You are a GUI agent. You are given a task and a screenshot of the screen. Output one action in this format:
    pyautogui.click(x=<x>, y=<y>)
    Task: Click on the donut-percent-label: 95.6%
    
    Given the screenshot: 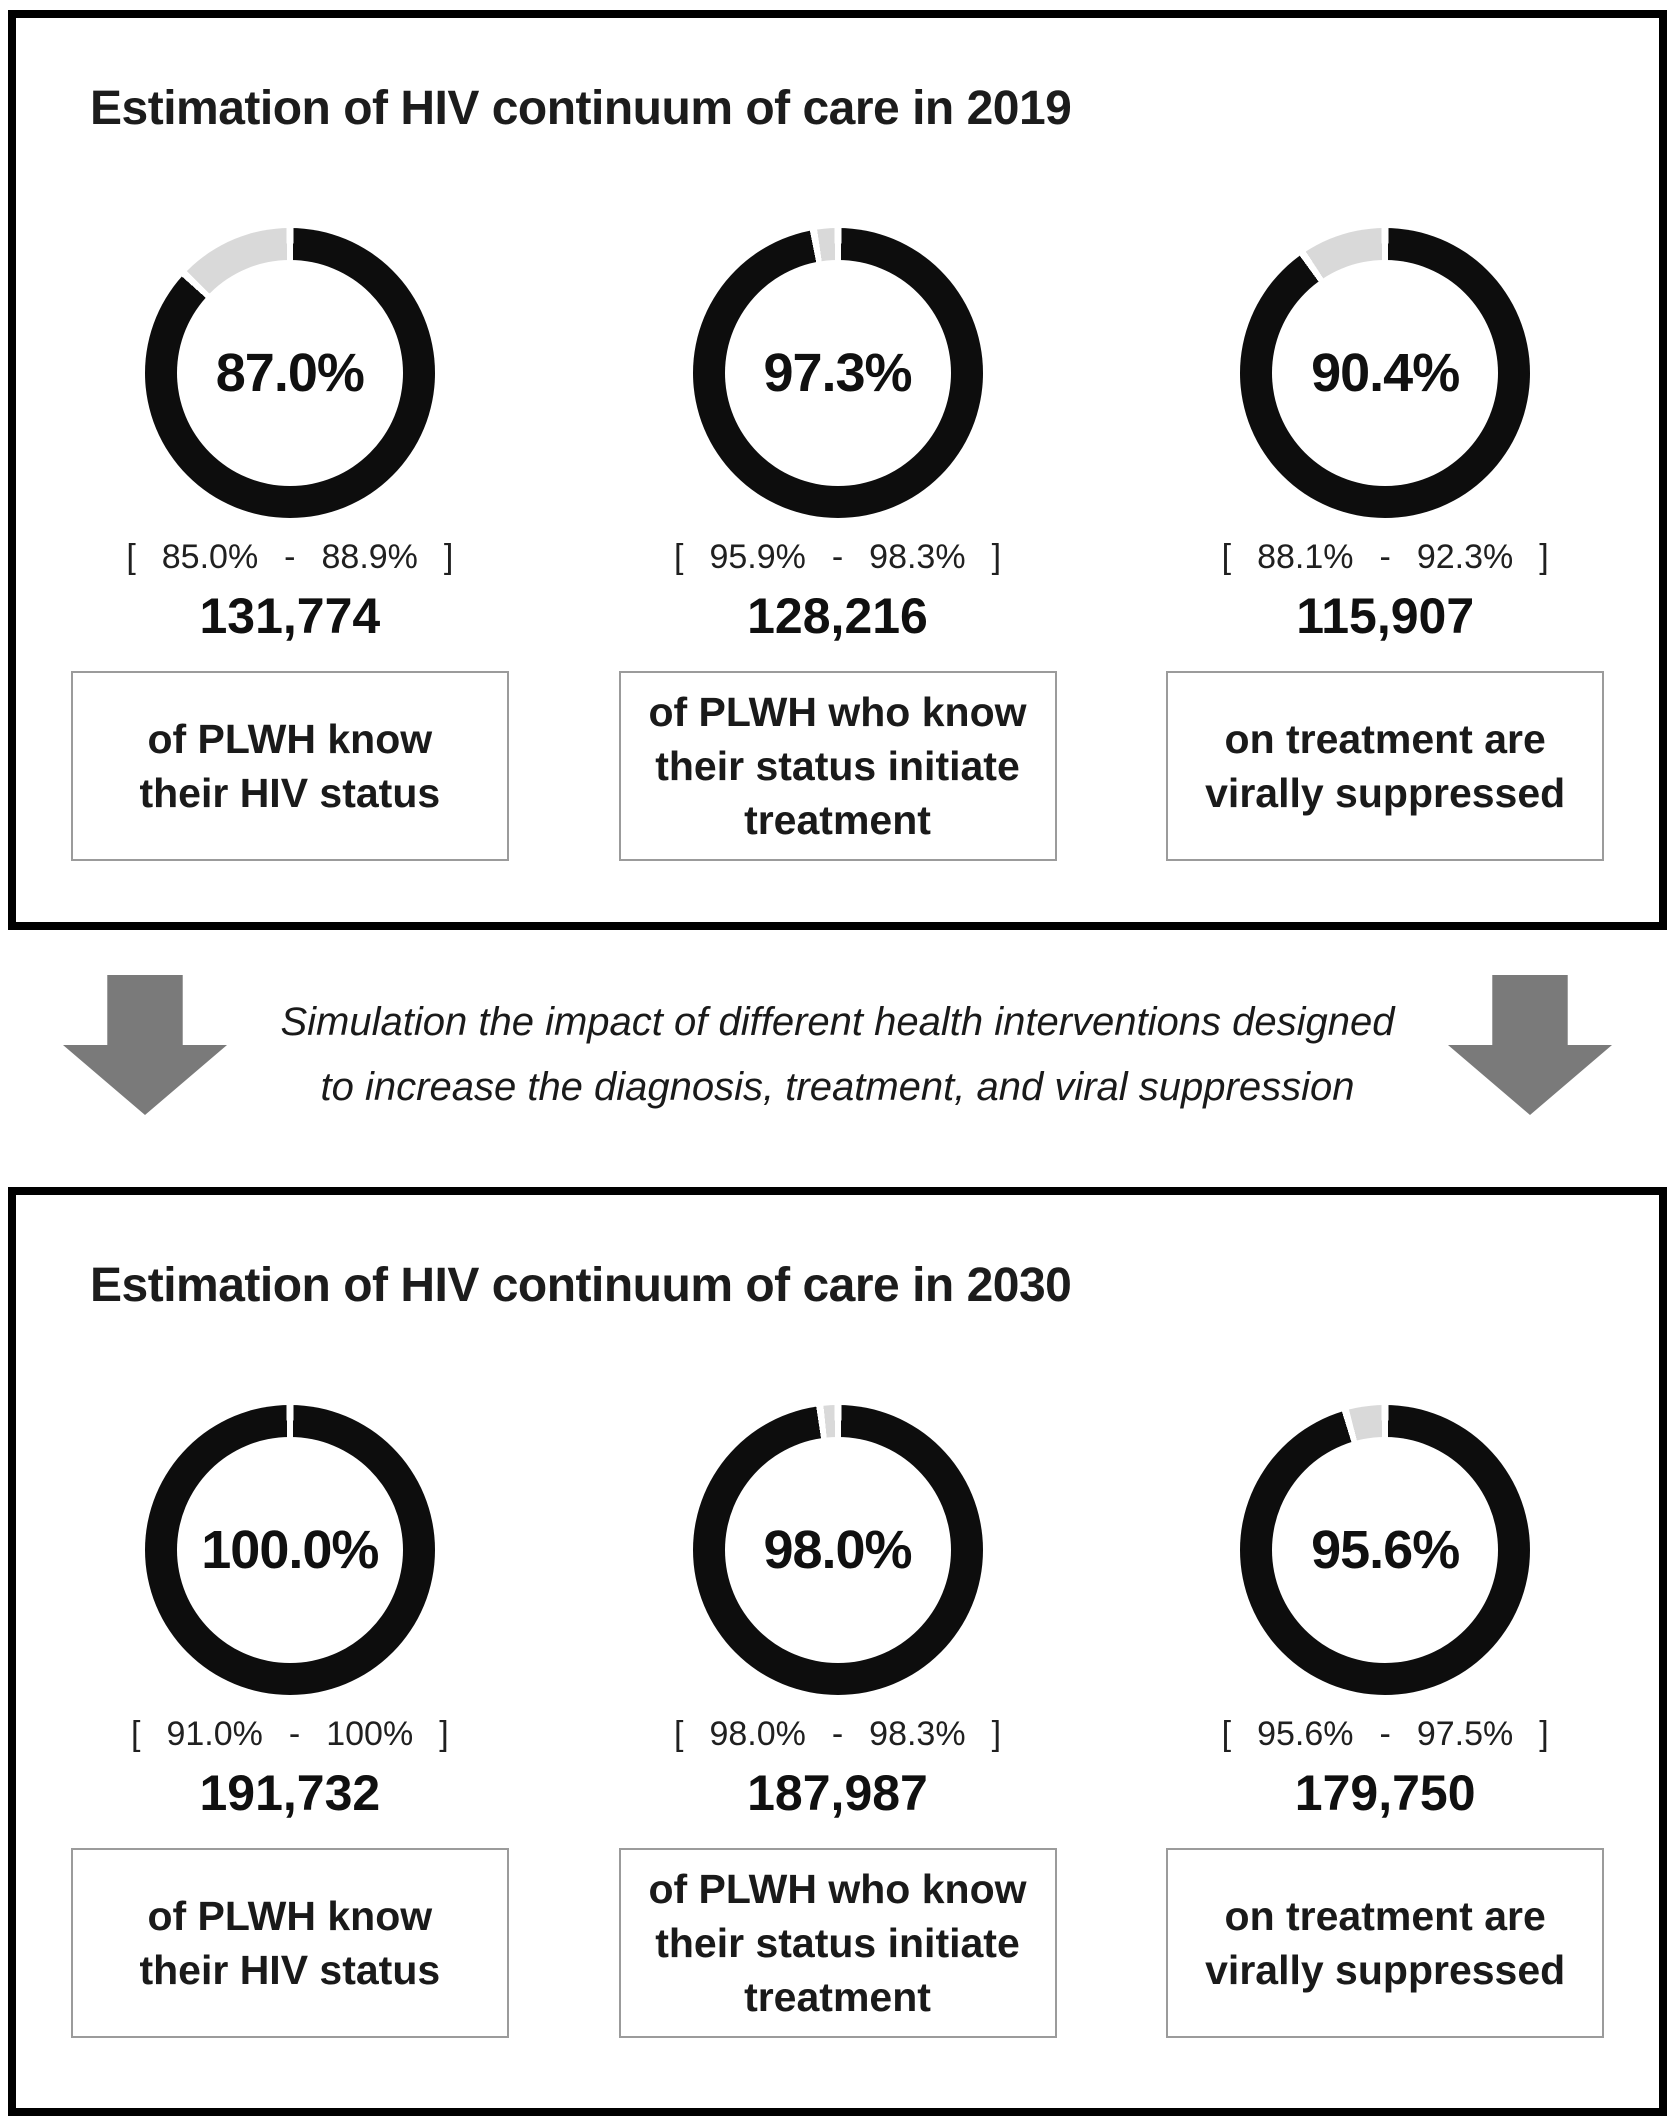 What is the action you would take?
    pyautogui.click(x=1385, y=1549)
    